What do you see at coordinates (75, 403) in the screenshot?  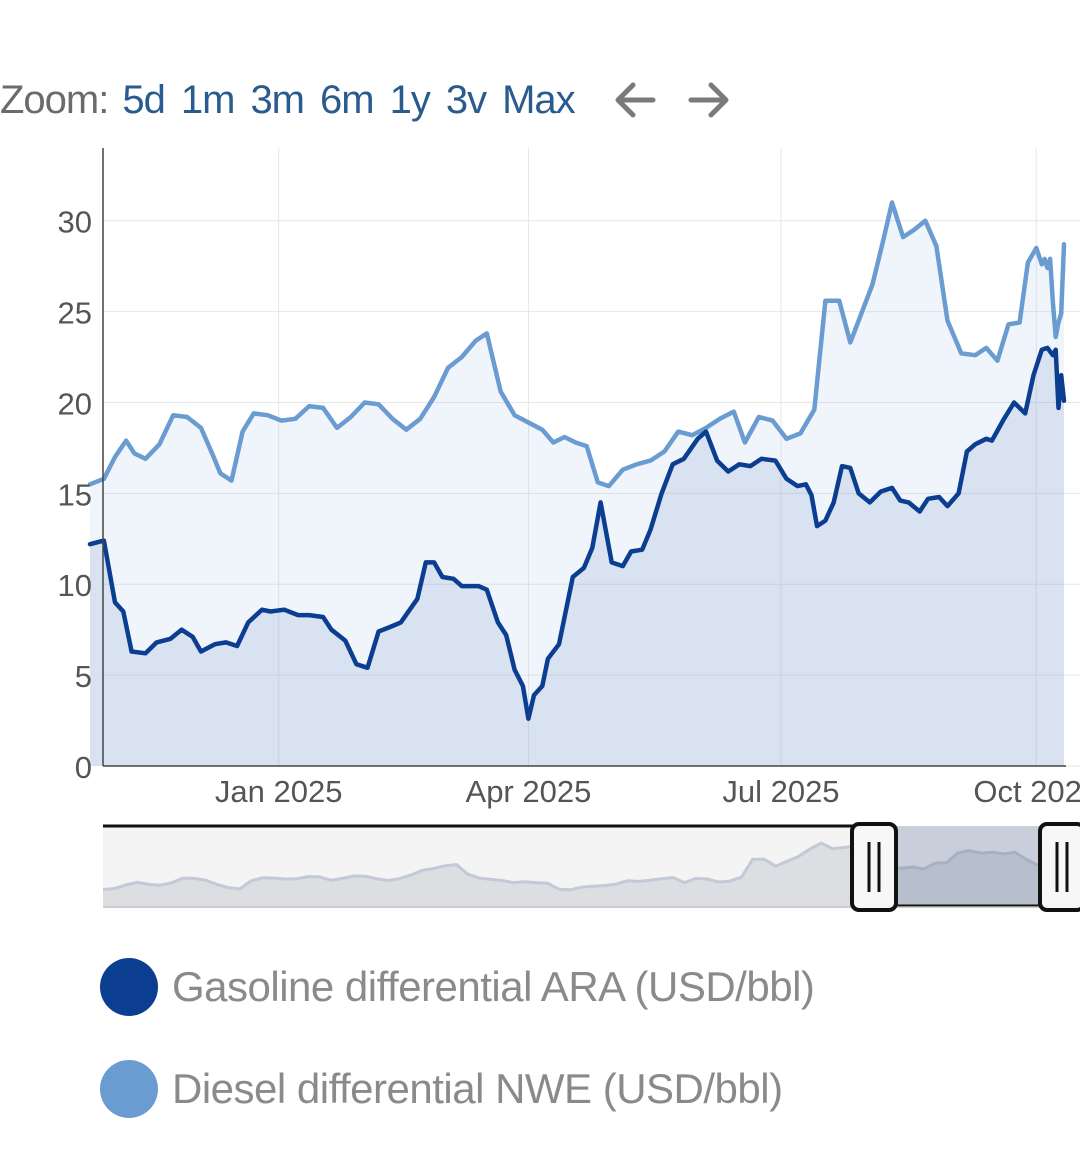 I see `y-tick-label-20: 20` at bounding box center [75, 403].